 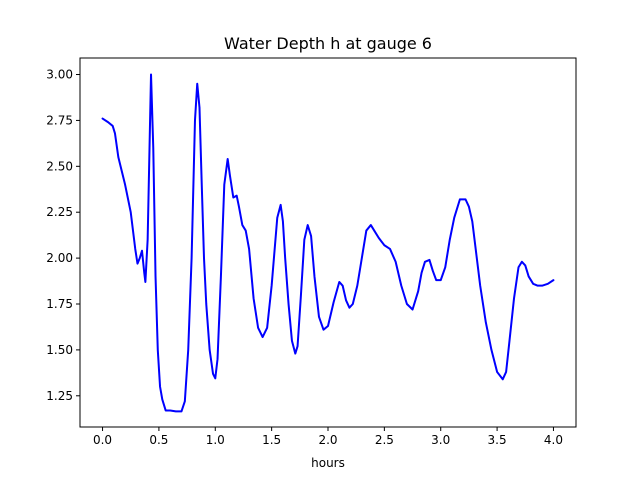 I want to click on y-tick-label: 2.50, so click(x=59, y=166).